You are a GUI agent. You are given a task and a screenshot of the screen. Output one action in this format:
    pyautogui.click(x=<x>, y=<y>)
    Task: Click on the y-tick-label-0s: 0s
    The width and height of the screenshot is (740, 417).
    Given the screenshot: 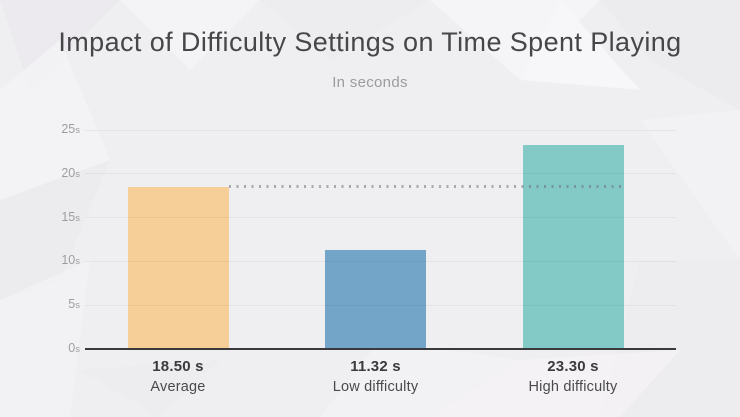 What is the action you would take?
    pyautogui.click(x=54, y=349)
    